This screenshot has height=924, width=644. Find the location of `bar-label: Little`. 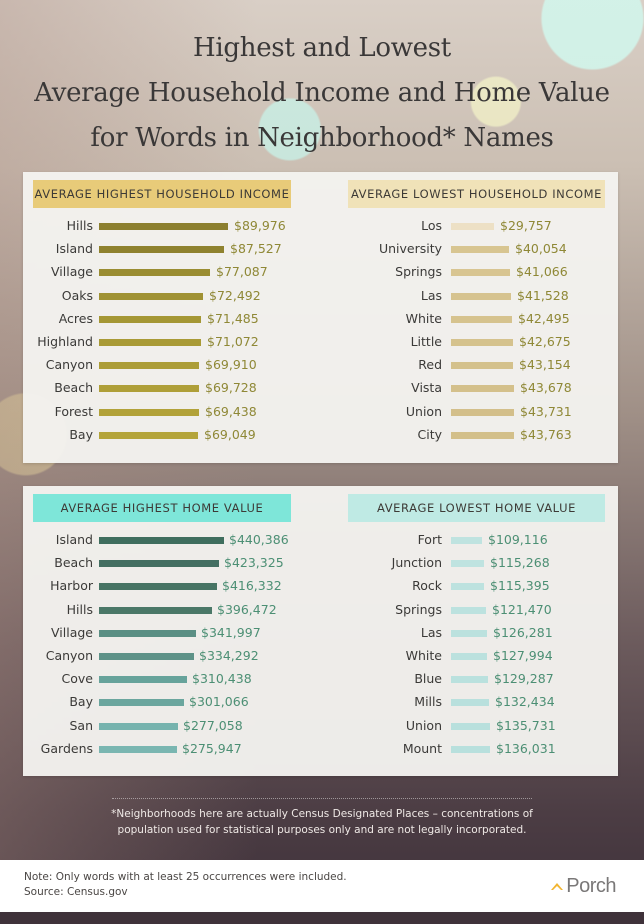

bar-label: Little is located at coordinates (426, 341).